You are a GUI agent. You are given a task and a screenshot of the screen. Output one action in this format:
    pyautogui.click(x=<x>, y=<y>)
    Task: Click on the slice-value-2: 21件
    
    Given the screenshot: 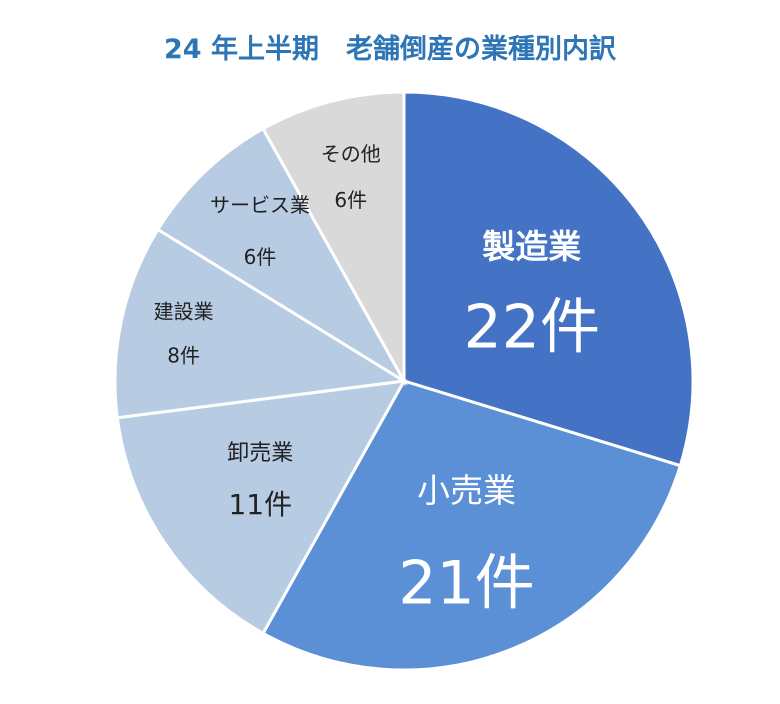 What is the action you would take?
    pyautogui.click(x=466, y=584)
    